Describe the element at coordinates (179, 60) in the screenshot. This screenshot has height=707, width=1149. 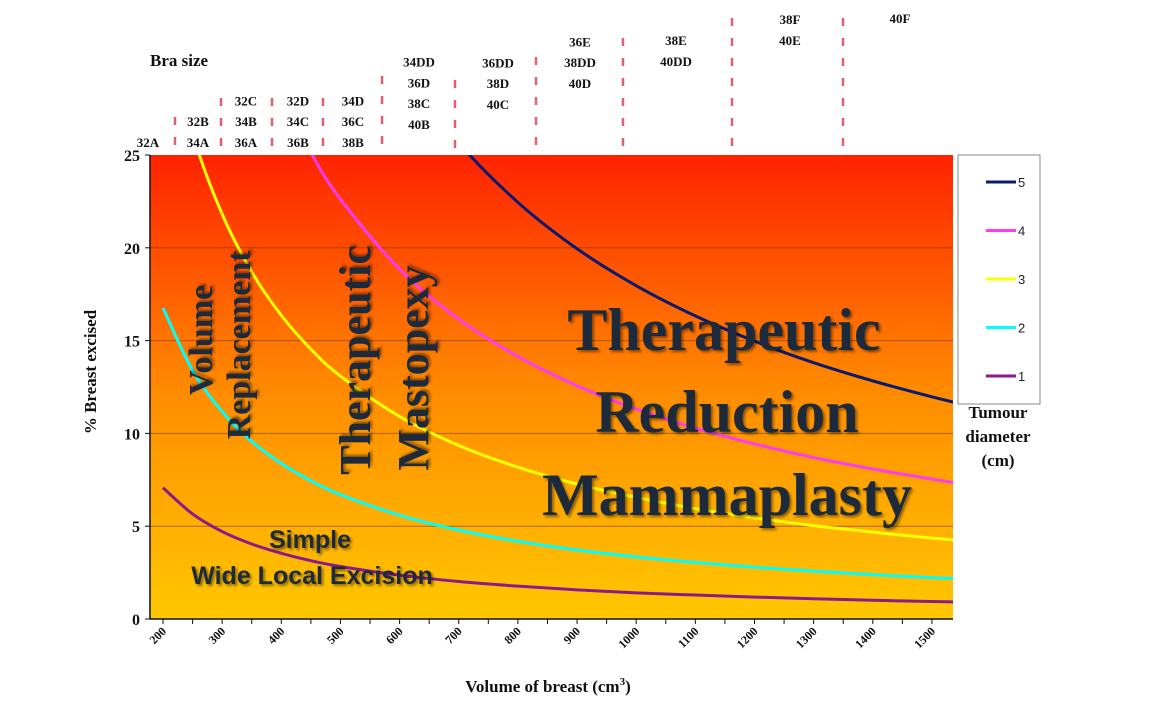
I see `bra-size-title: Bra size` at that location.